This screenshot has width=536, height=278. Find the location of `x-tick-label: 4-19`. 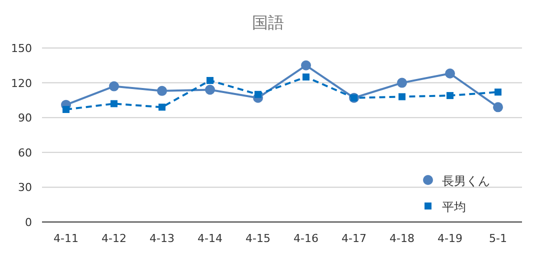

x-tick-label: 4-19 is located at coordinates (450, 238).